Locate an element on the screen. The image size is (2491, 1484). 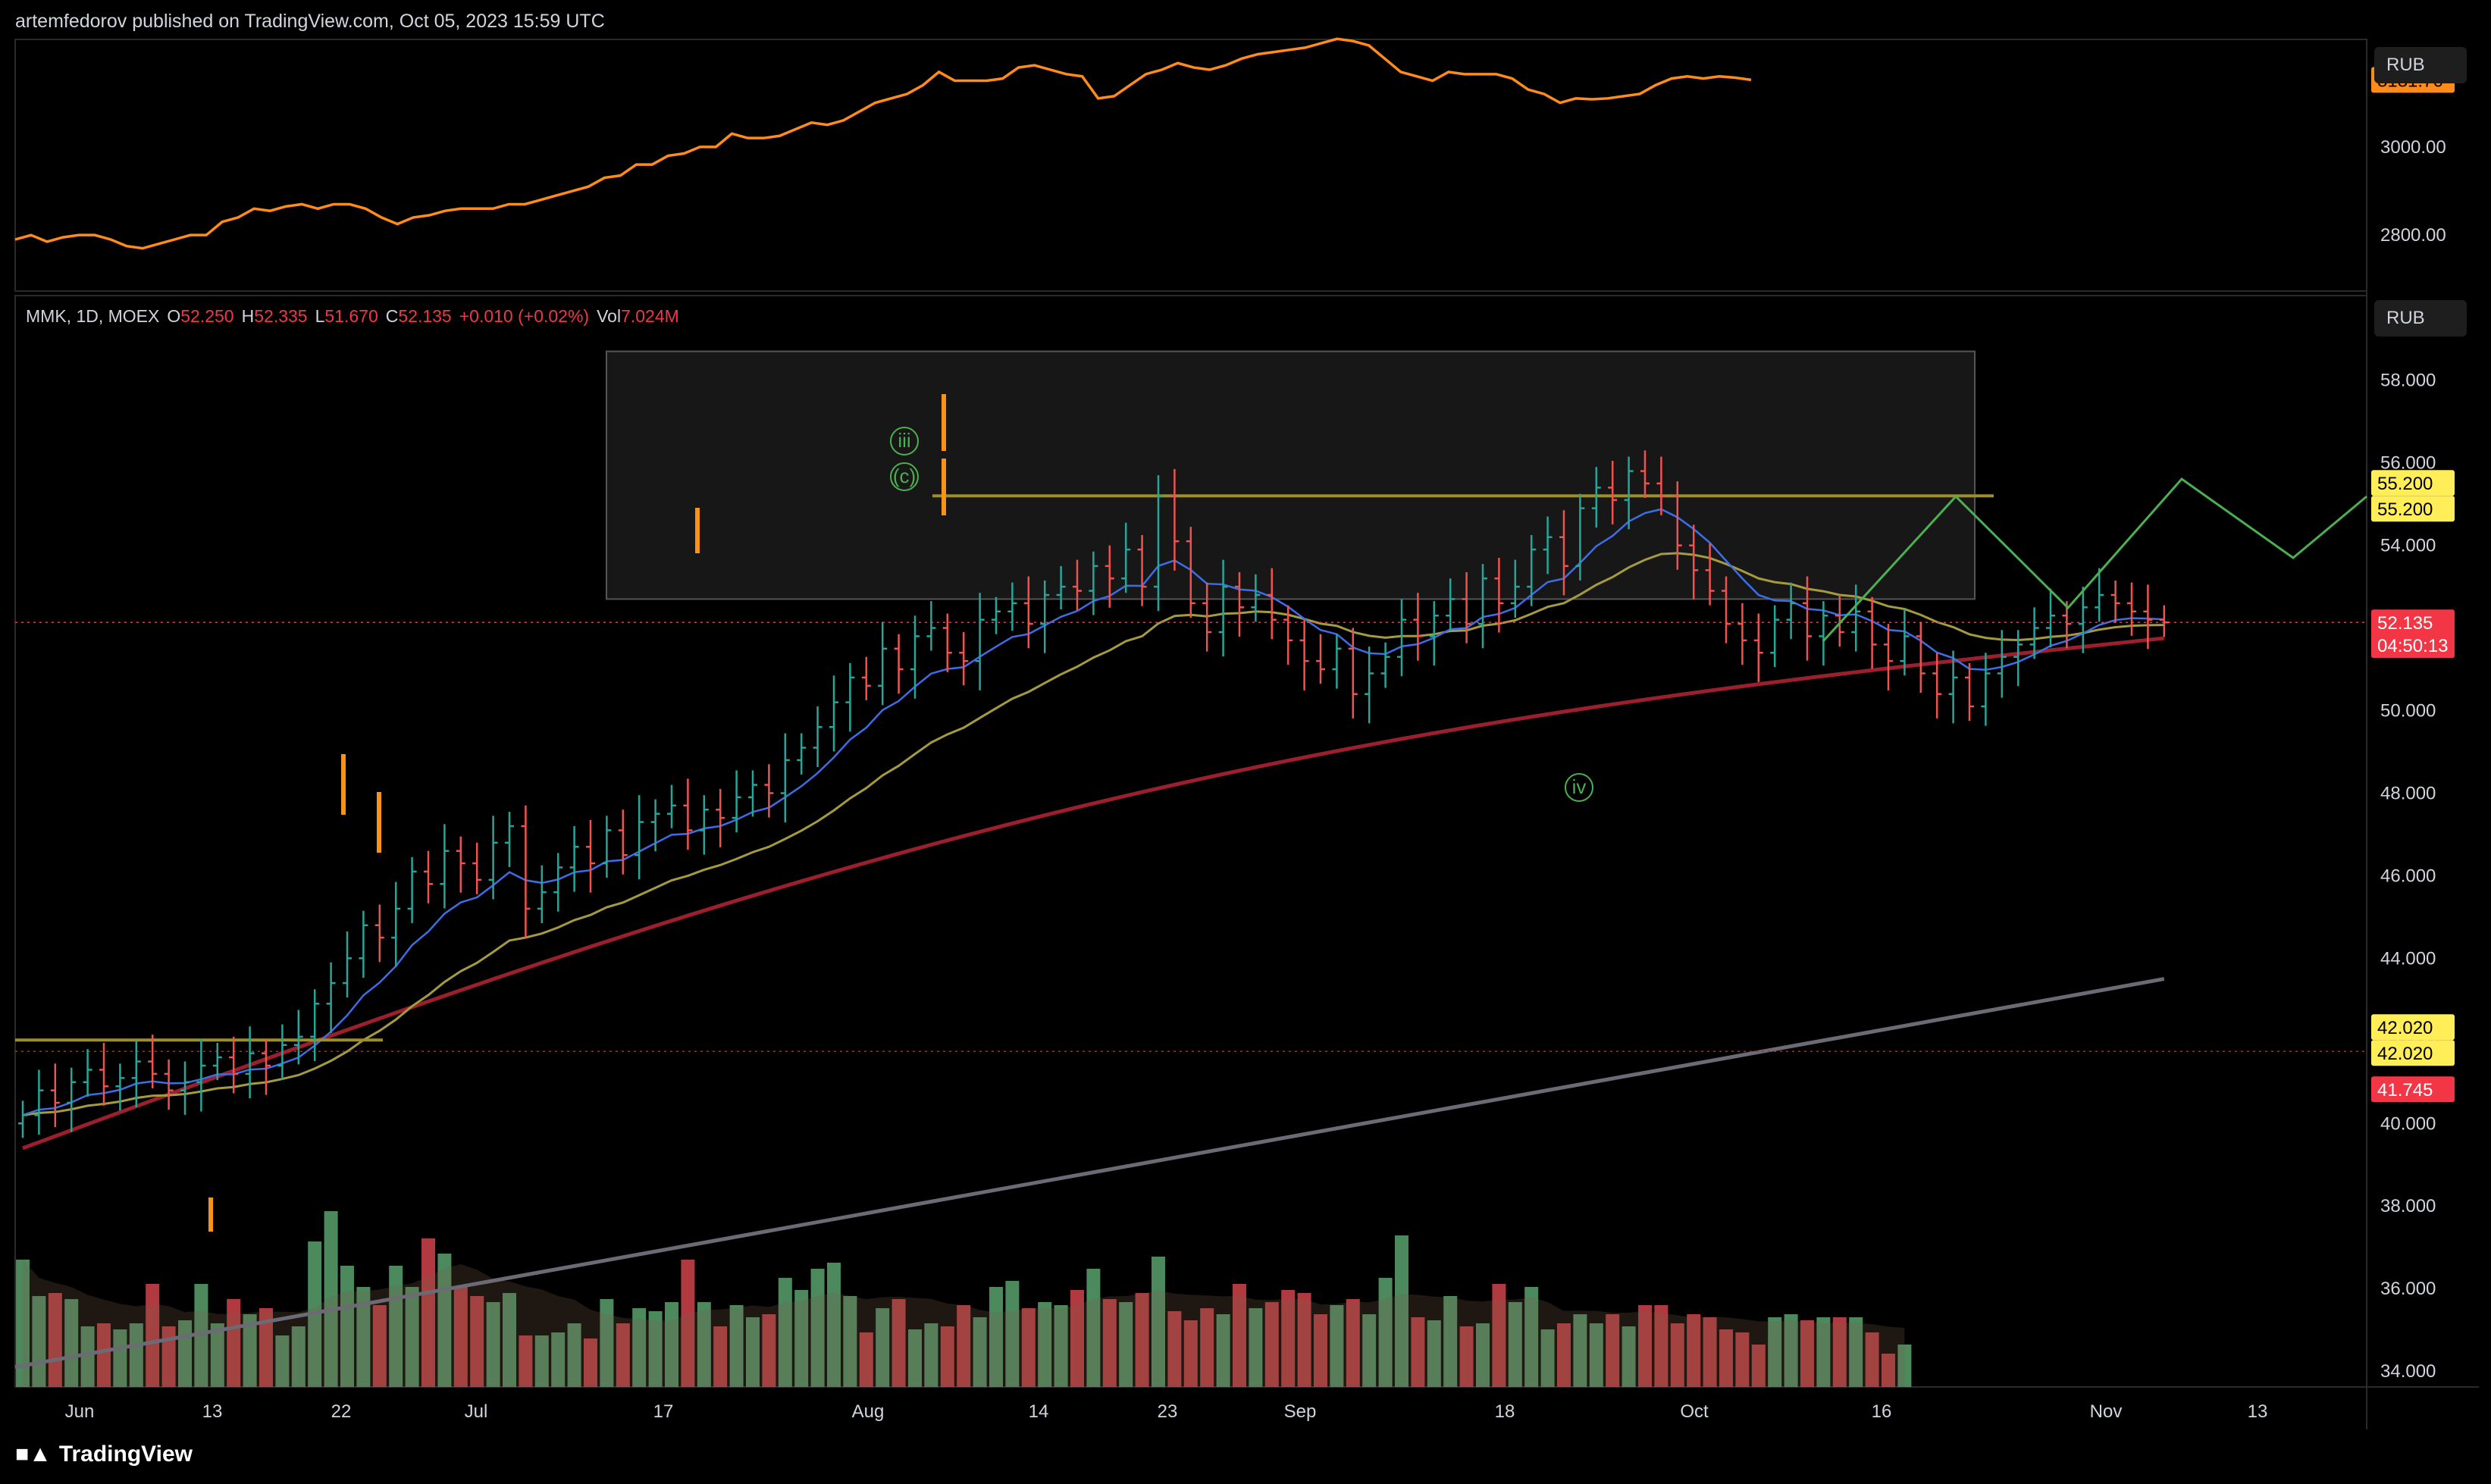
time-tick-label: Jul is located at coordinates (476, 1412).